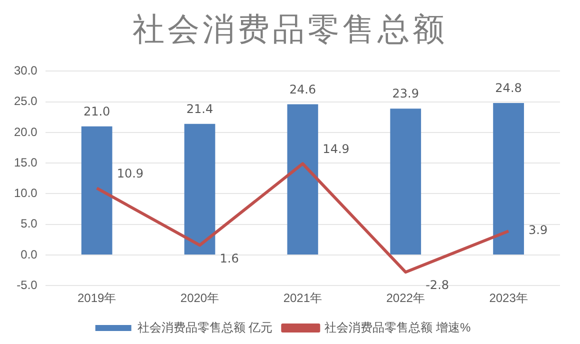  Describe the element at coordinates (438, 285) in the screenshot. I see `data-label: -2.8` at that location.